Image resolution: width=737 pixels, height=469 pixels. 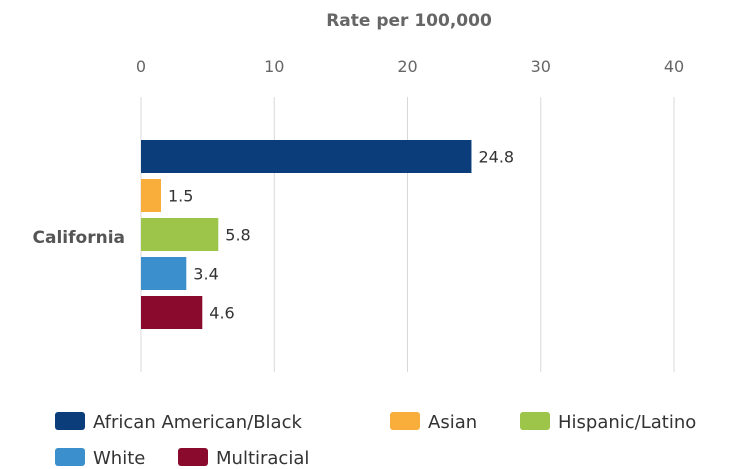 What do you see at coordinates (70, 421) in the screenshot?
I see `legend-swatch-african-american-black` at bounding box center [70, 421].